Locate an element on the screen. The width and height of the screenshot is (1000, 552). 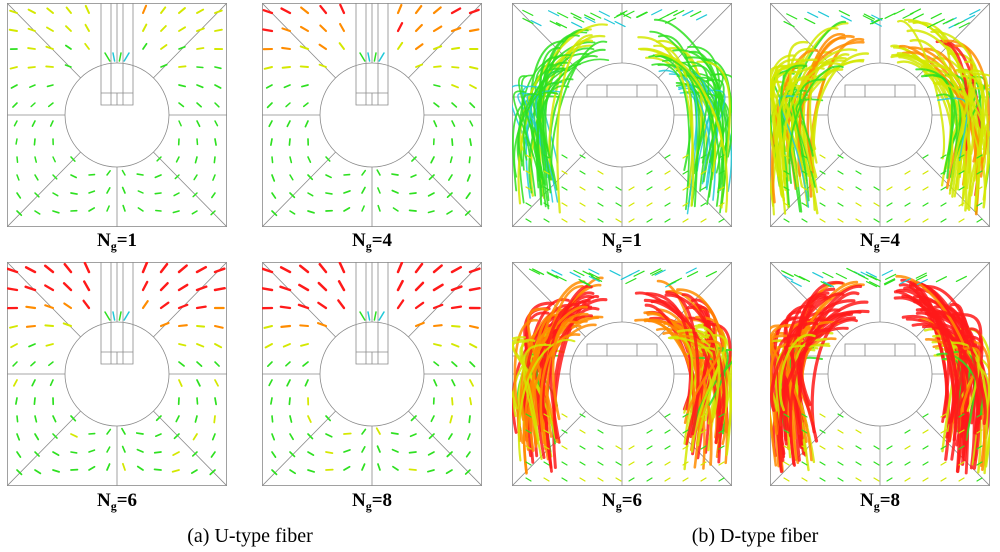
panel-d-ng6 is located at coordinates (622, 374).